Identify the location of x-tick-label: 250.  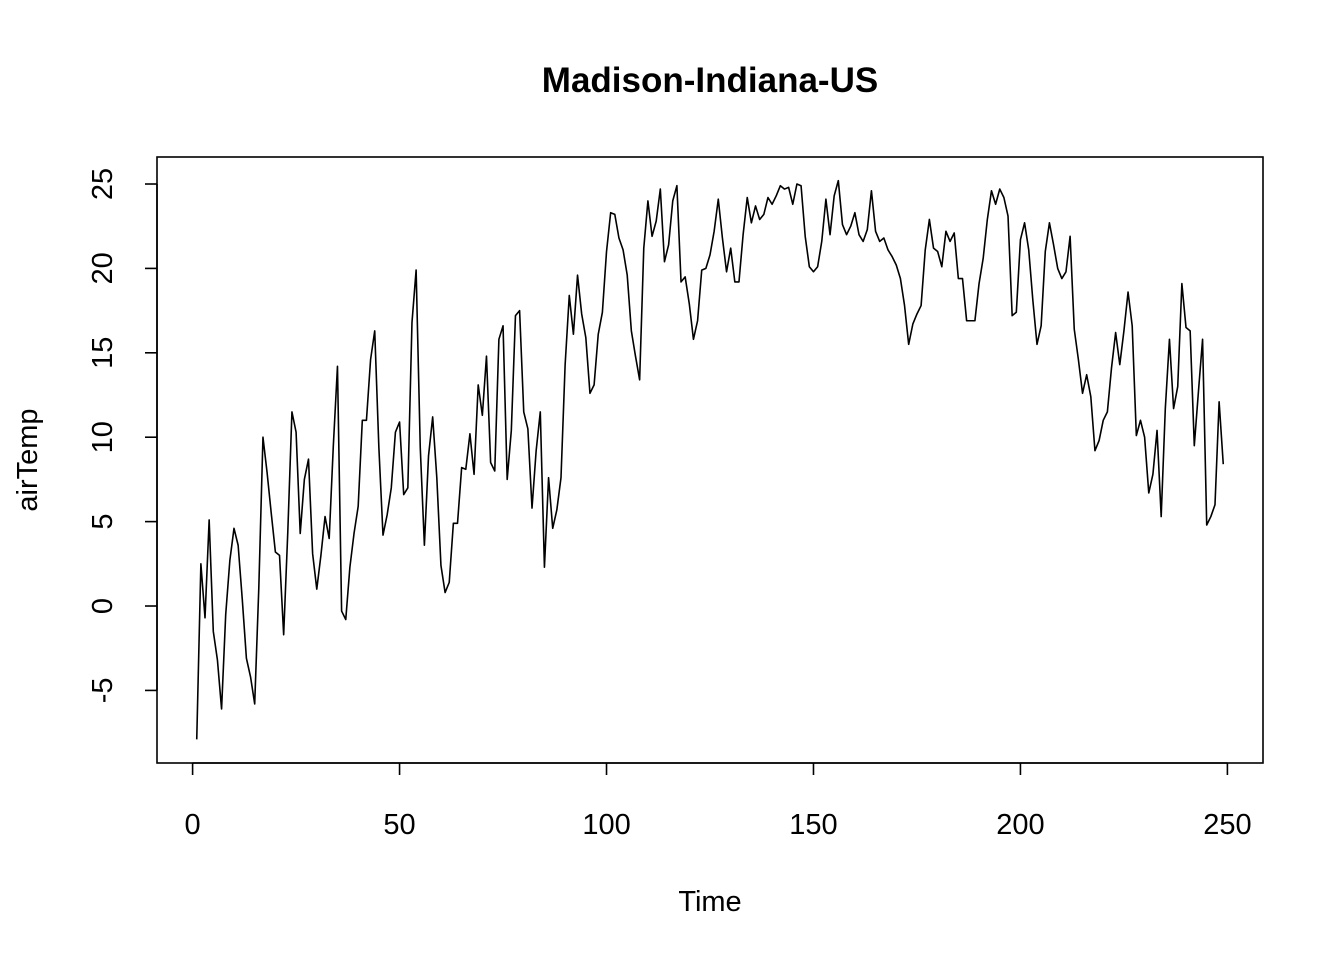
(1227, 825).